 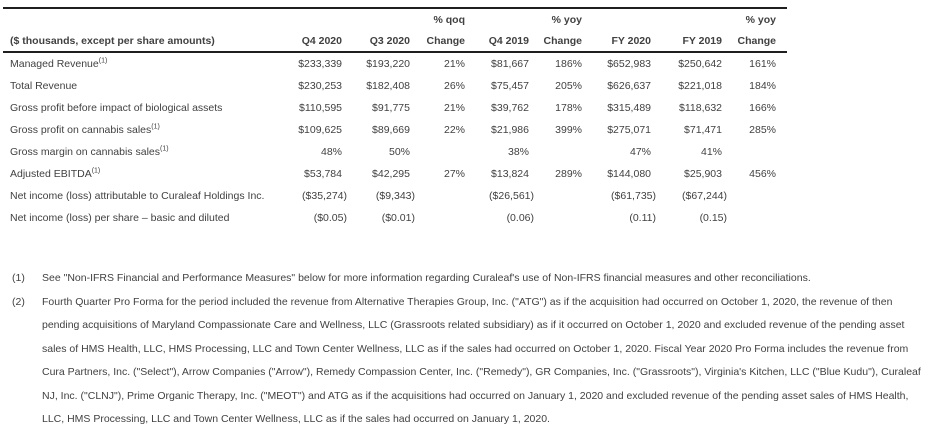 I want to click on header-yoy-fy-change: Change, so click(x=757, y=41).